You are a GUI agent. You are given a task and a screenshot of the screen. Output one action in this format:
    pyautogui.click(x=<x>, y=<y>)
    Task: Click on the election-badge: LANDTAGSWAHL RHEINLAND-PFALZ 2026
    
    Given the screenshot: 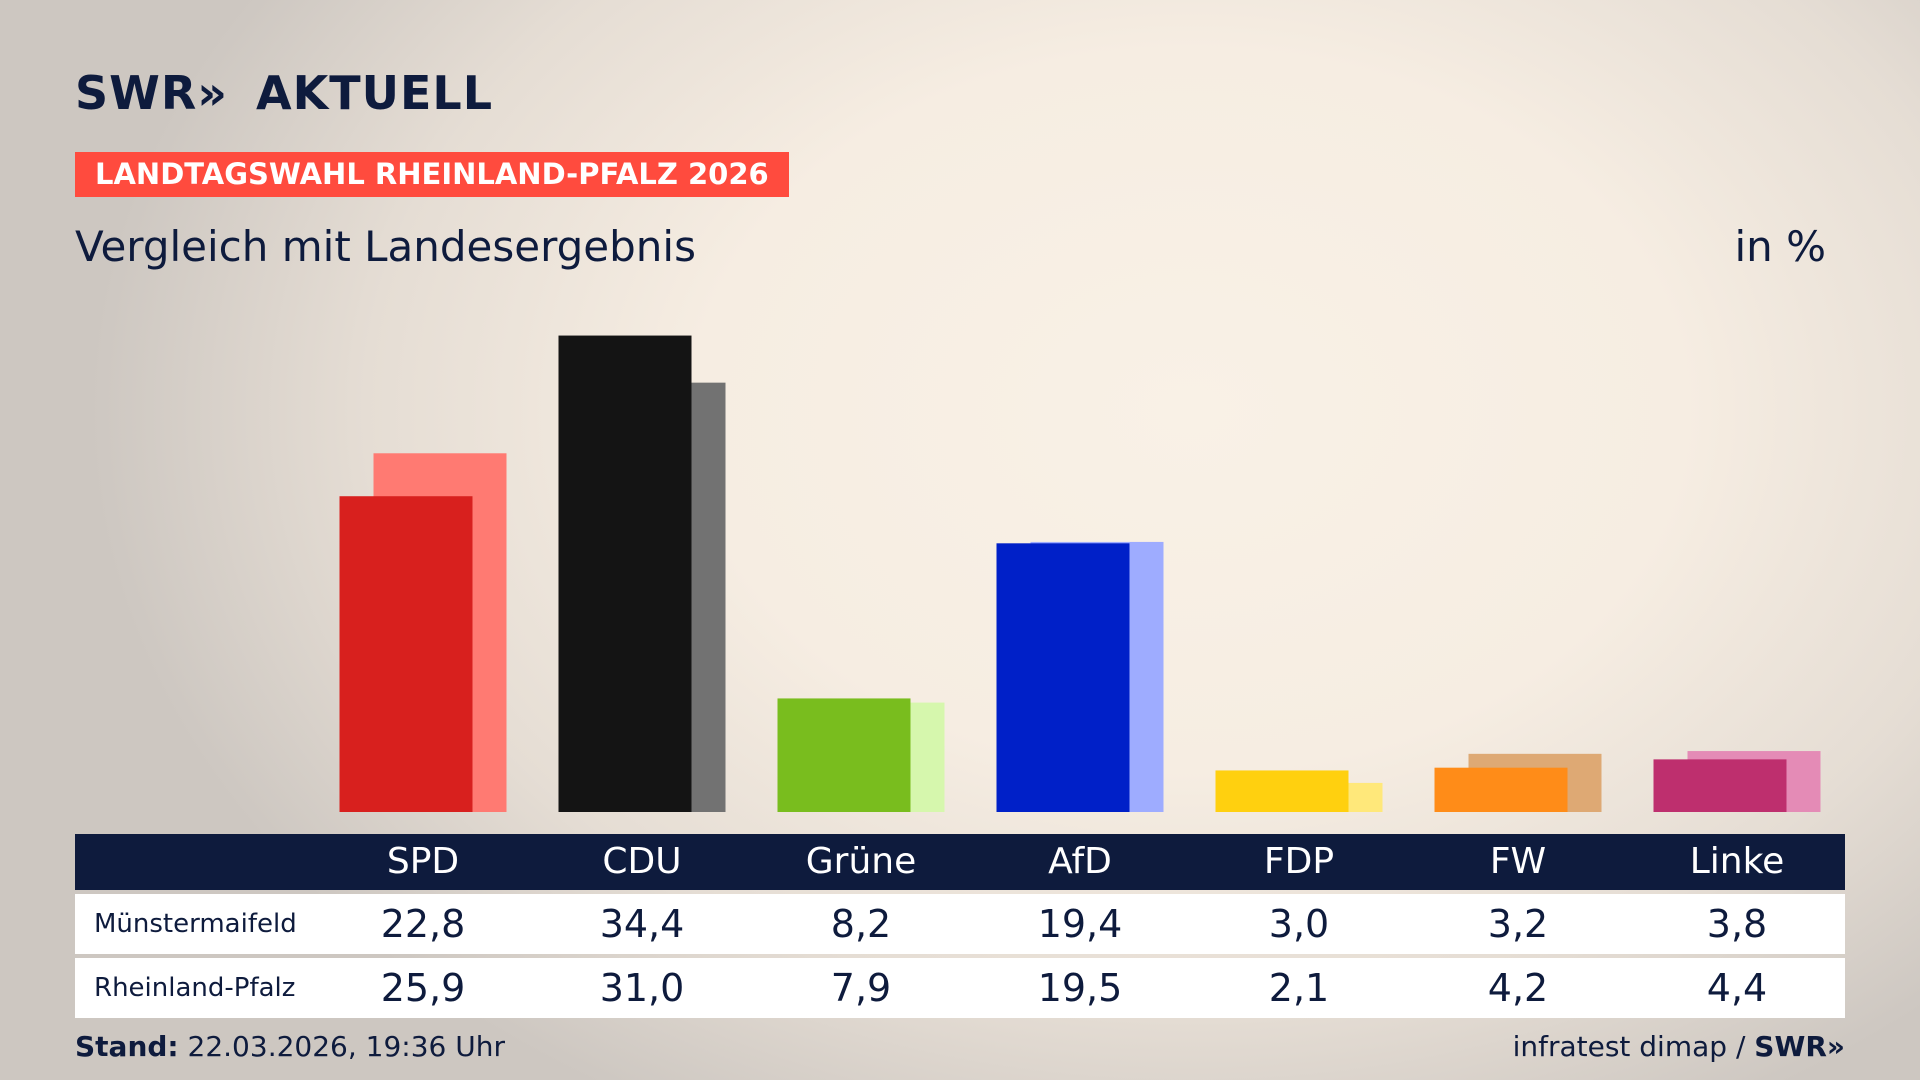 What is the action you would take?
    pyautogui.click(x=432, y=174)
    